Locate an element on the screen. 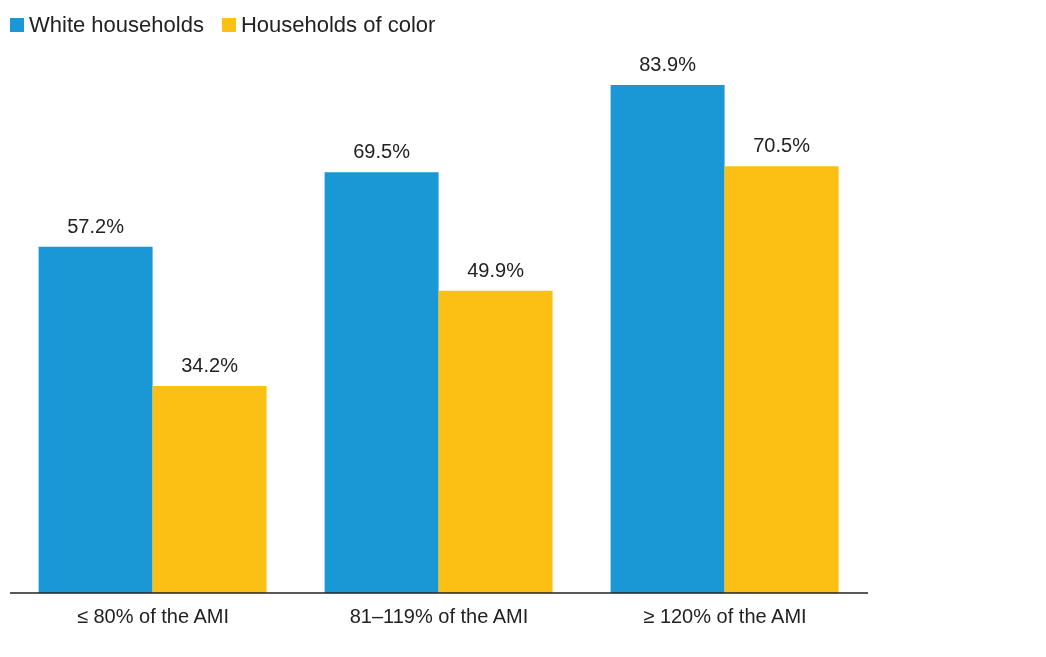  data-label: 57.2% is located at coordinates (96, 225).